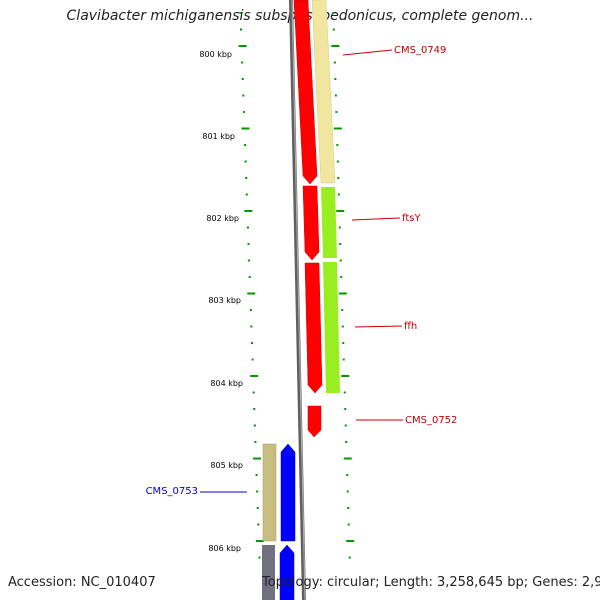 The image size is (600, 600). What do you see at coordinates (215, 54) in the screenshot?
I see `scale-label-800: 800 kbp` at bounding box center [215, 54].